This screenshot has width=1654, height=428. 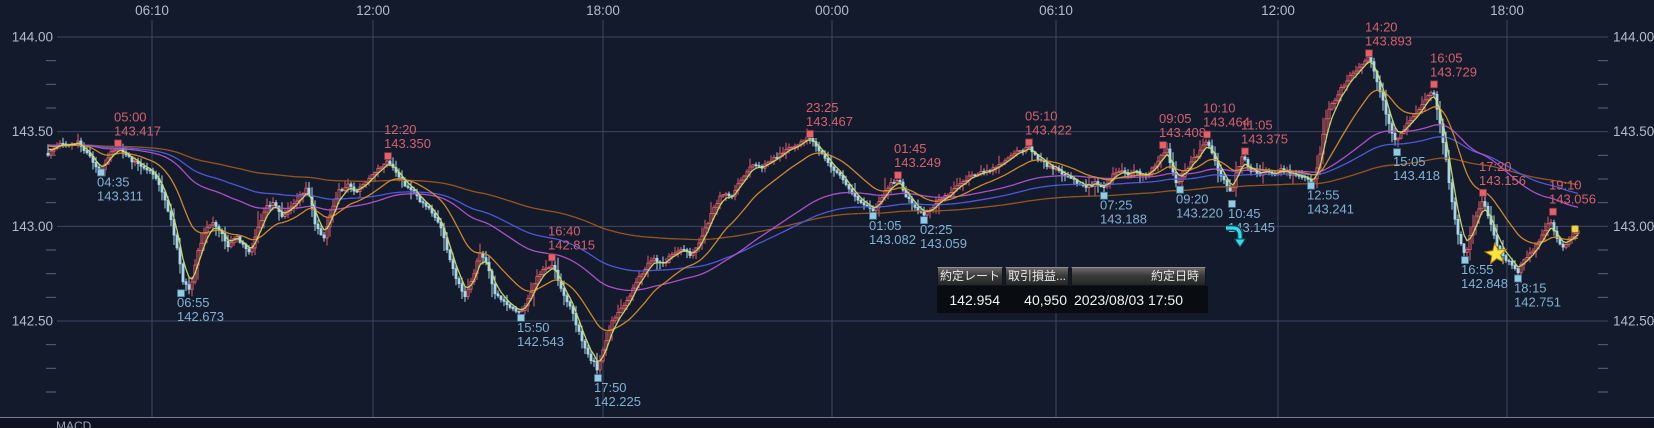 What do you see at coordinates (571, 244) in the screenshot?
I see `trade-price-label: 142.815` at bounding box center [571, 244].